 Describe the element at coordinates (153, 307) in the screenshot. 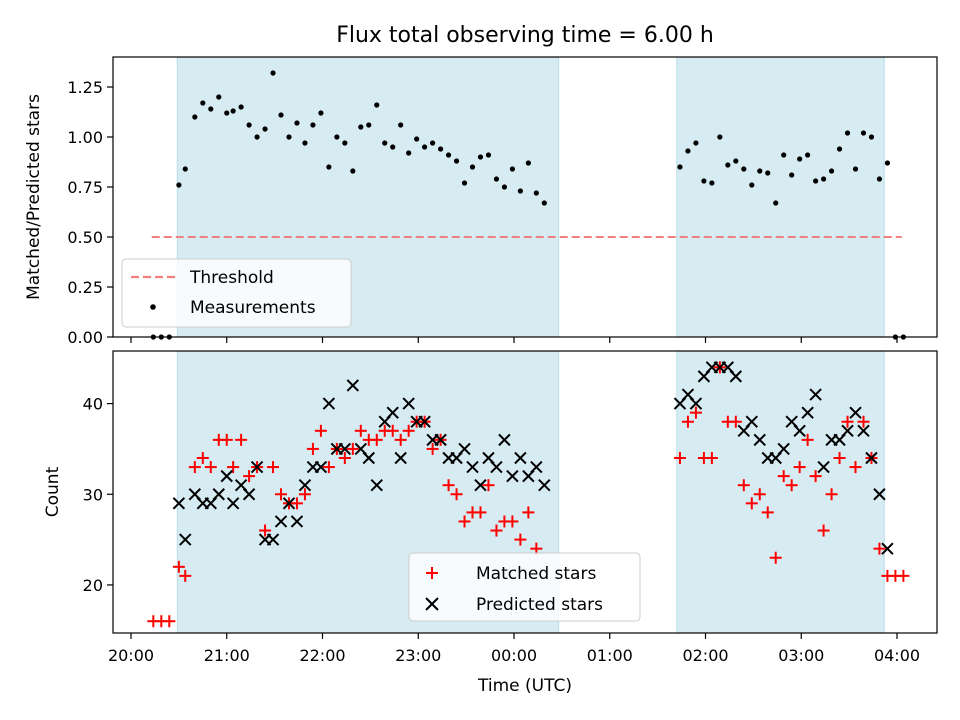

I see `legend-measurements-swatch` at that location.